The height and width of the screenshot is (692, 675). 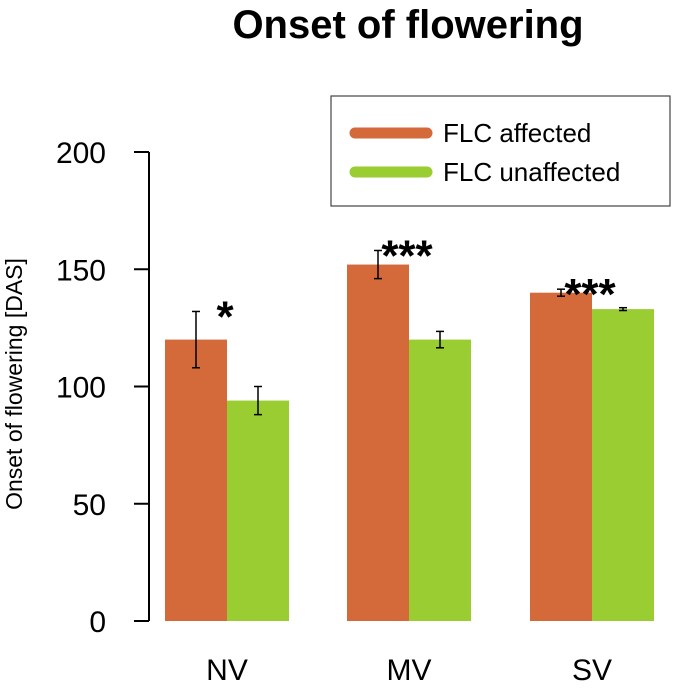 I want to click on category-labels: NV MV SV, so click(x=409, y=670).